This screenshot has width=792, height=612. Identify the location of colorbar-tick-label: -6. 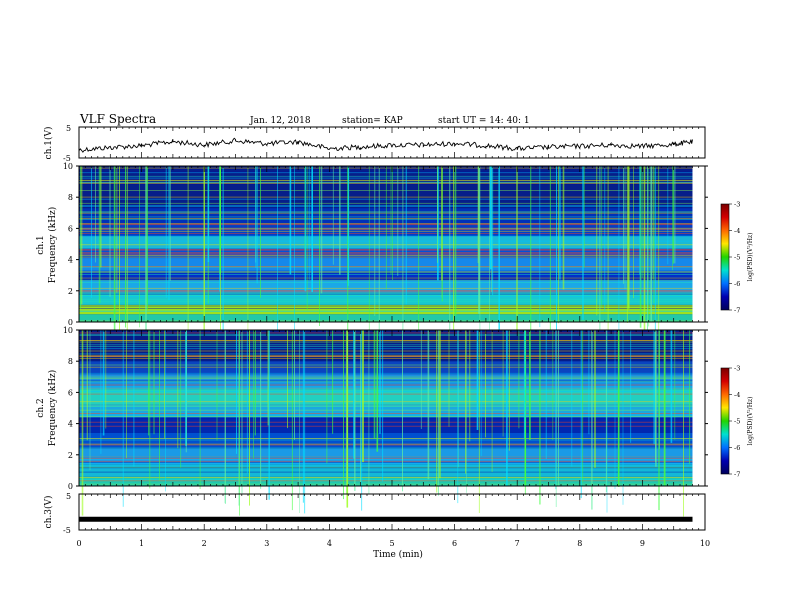
(737, 448).